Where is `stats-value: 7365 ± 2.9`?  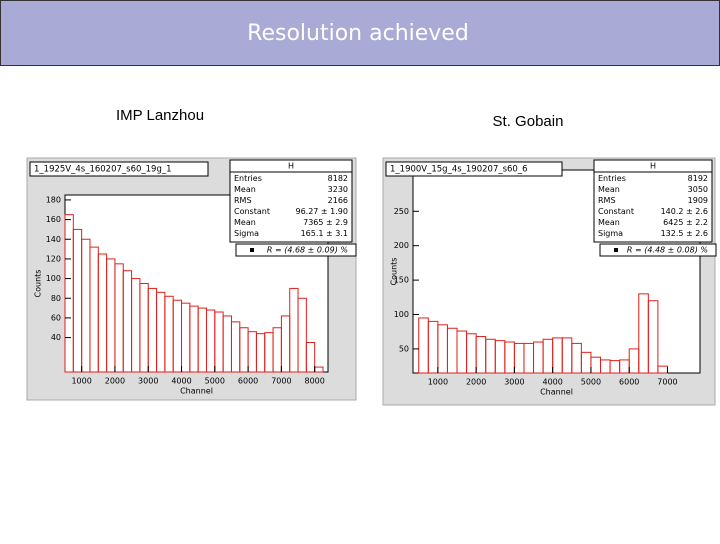 stats-value: 7365 ± 2.9 is located at coordinates (325, 222).